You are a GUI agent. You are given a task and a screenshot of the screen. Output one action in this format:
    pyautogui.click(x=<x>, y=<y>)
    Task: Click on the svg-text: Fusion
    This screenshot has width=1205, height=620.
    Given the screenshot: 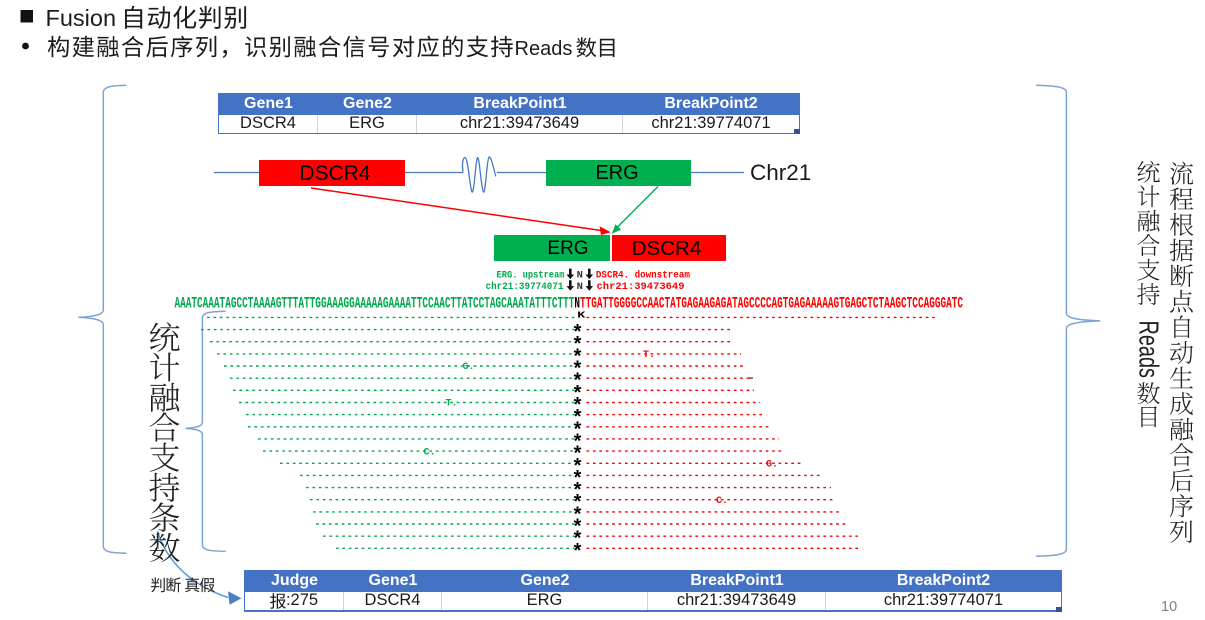 What is the action you would take?
    pyautogui.click(x=81, y=18)
    